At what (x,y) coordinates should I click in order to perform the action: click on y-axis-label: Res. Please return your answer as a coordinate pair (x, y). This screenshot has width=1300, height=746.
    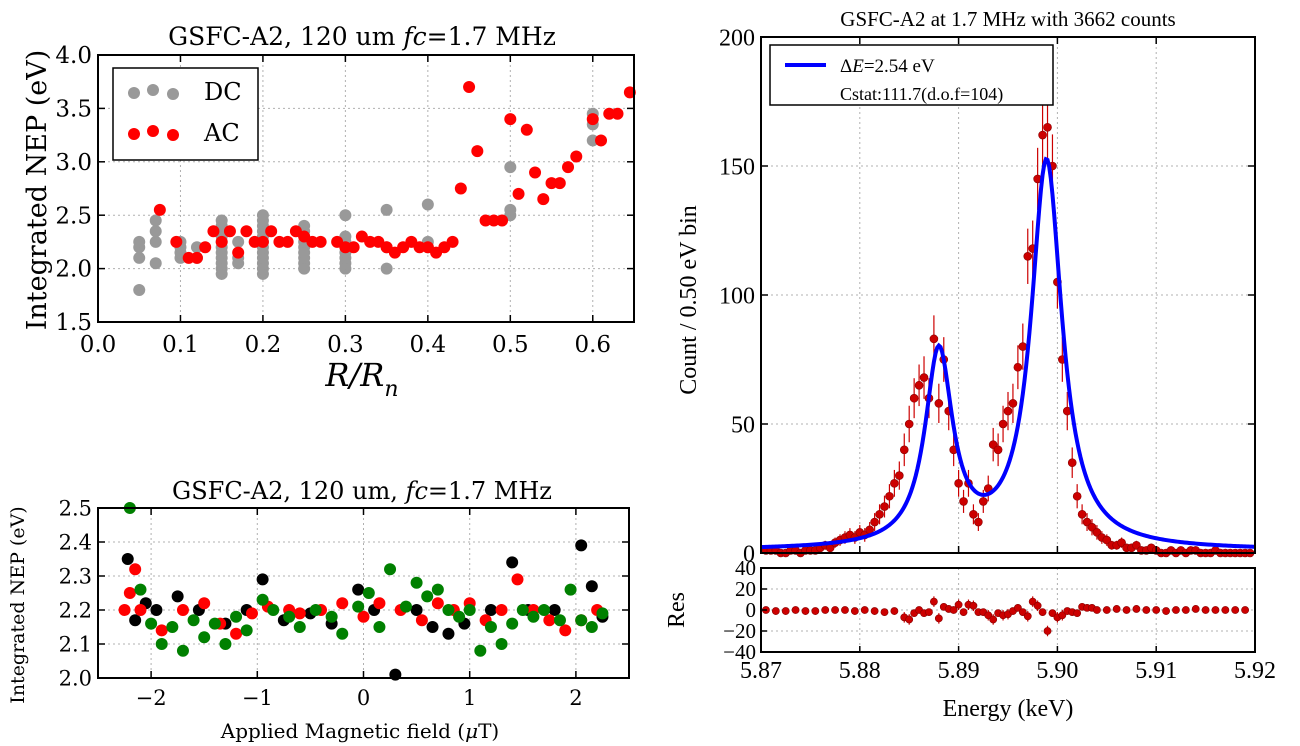
    Looking at the image, I should click on (677, 610).